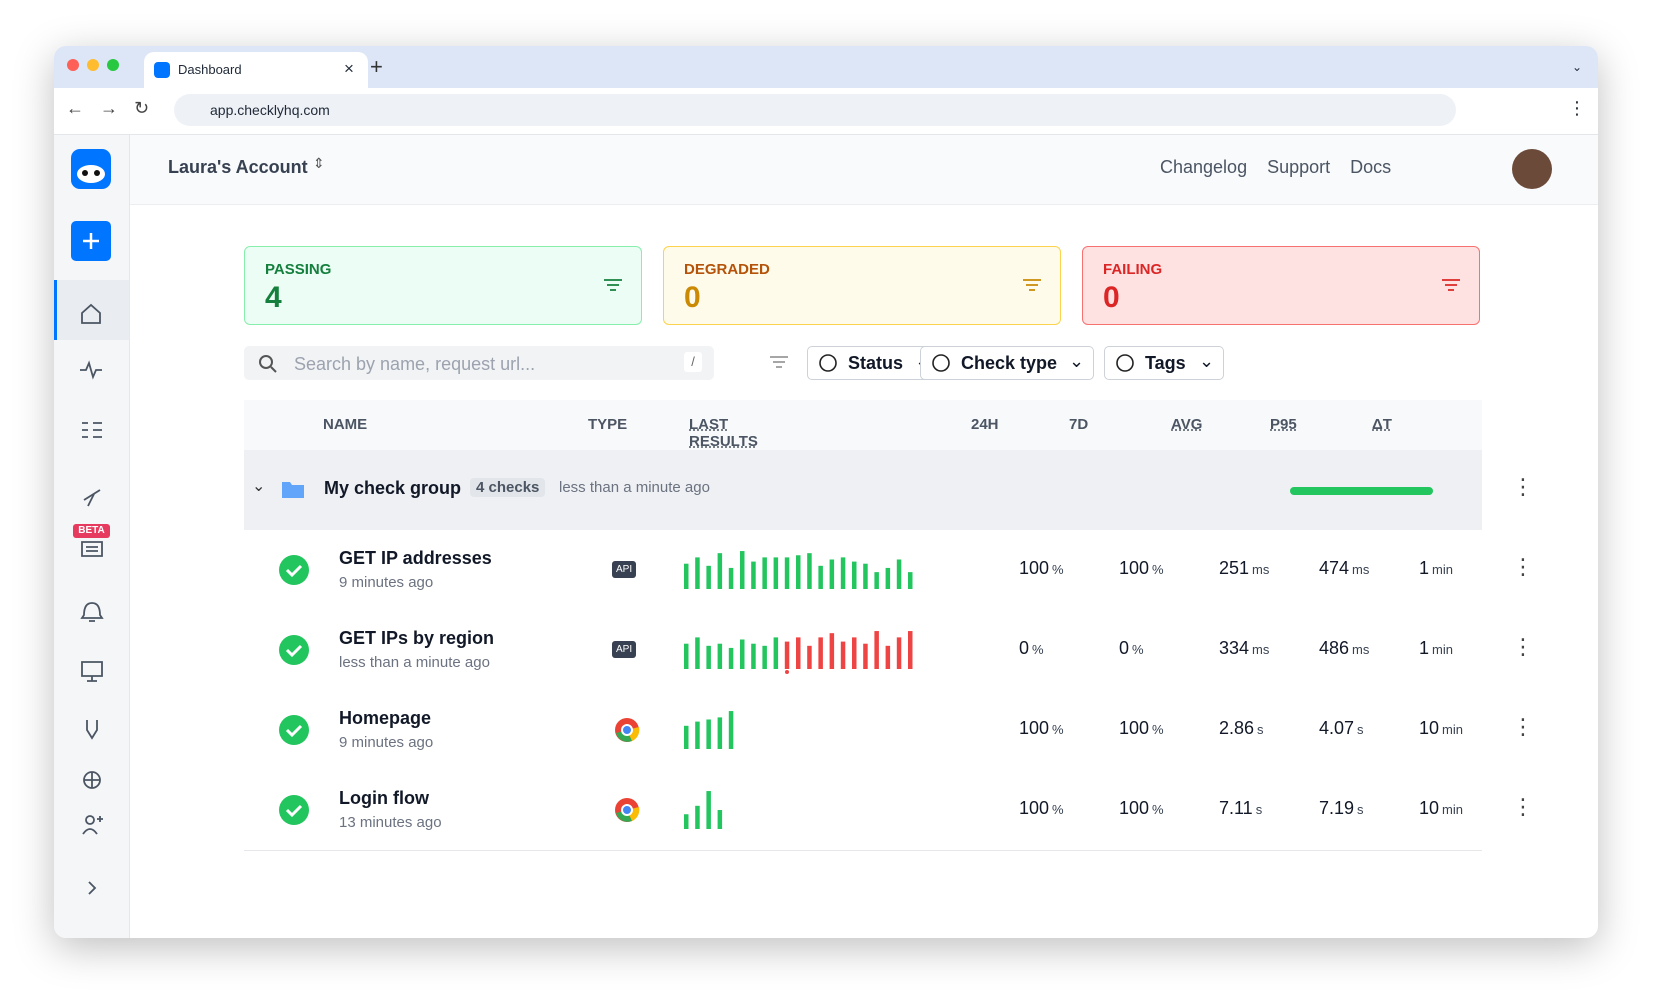 The width and height of the screenshot is (1653, 998). I want to click on button-label: Tags, so click(1165, 363).